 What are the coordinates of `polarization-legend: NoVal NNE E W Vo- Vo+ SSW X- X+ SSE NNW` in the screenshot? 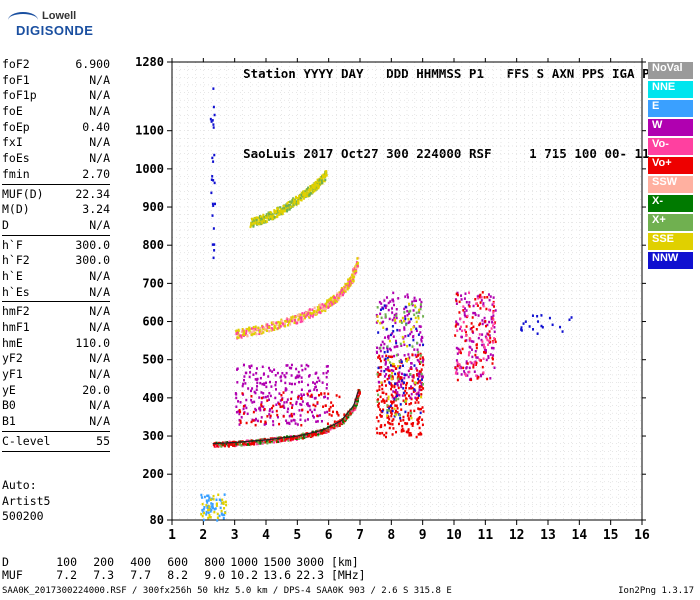 It's located at (670, 166).